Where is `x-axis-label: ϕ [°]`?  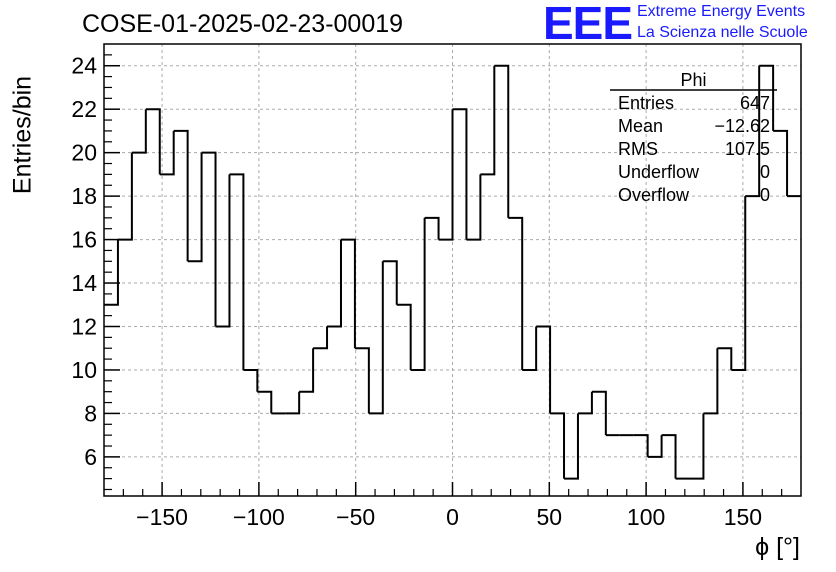 x-axis-label: ϕ [°] is located at coordinates (777, 547).